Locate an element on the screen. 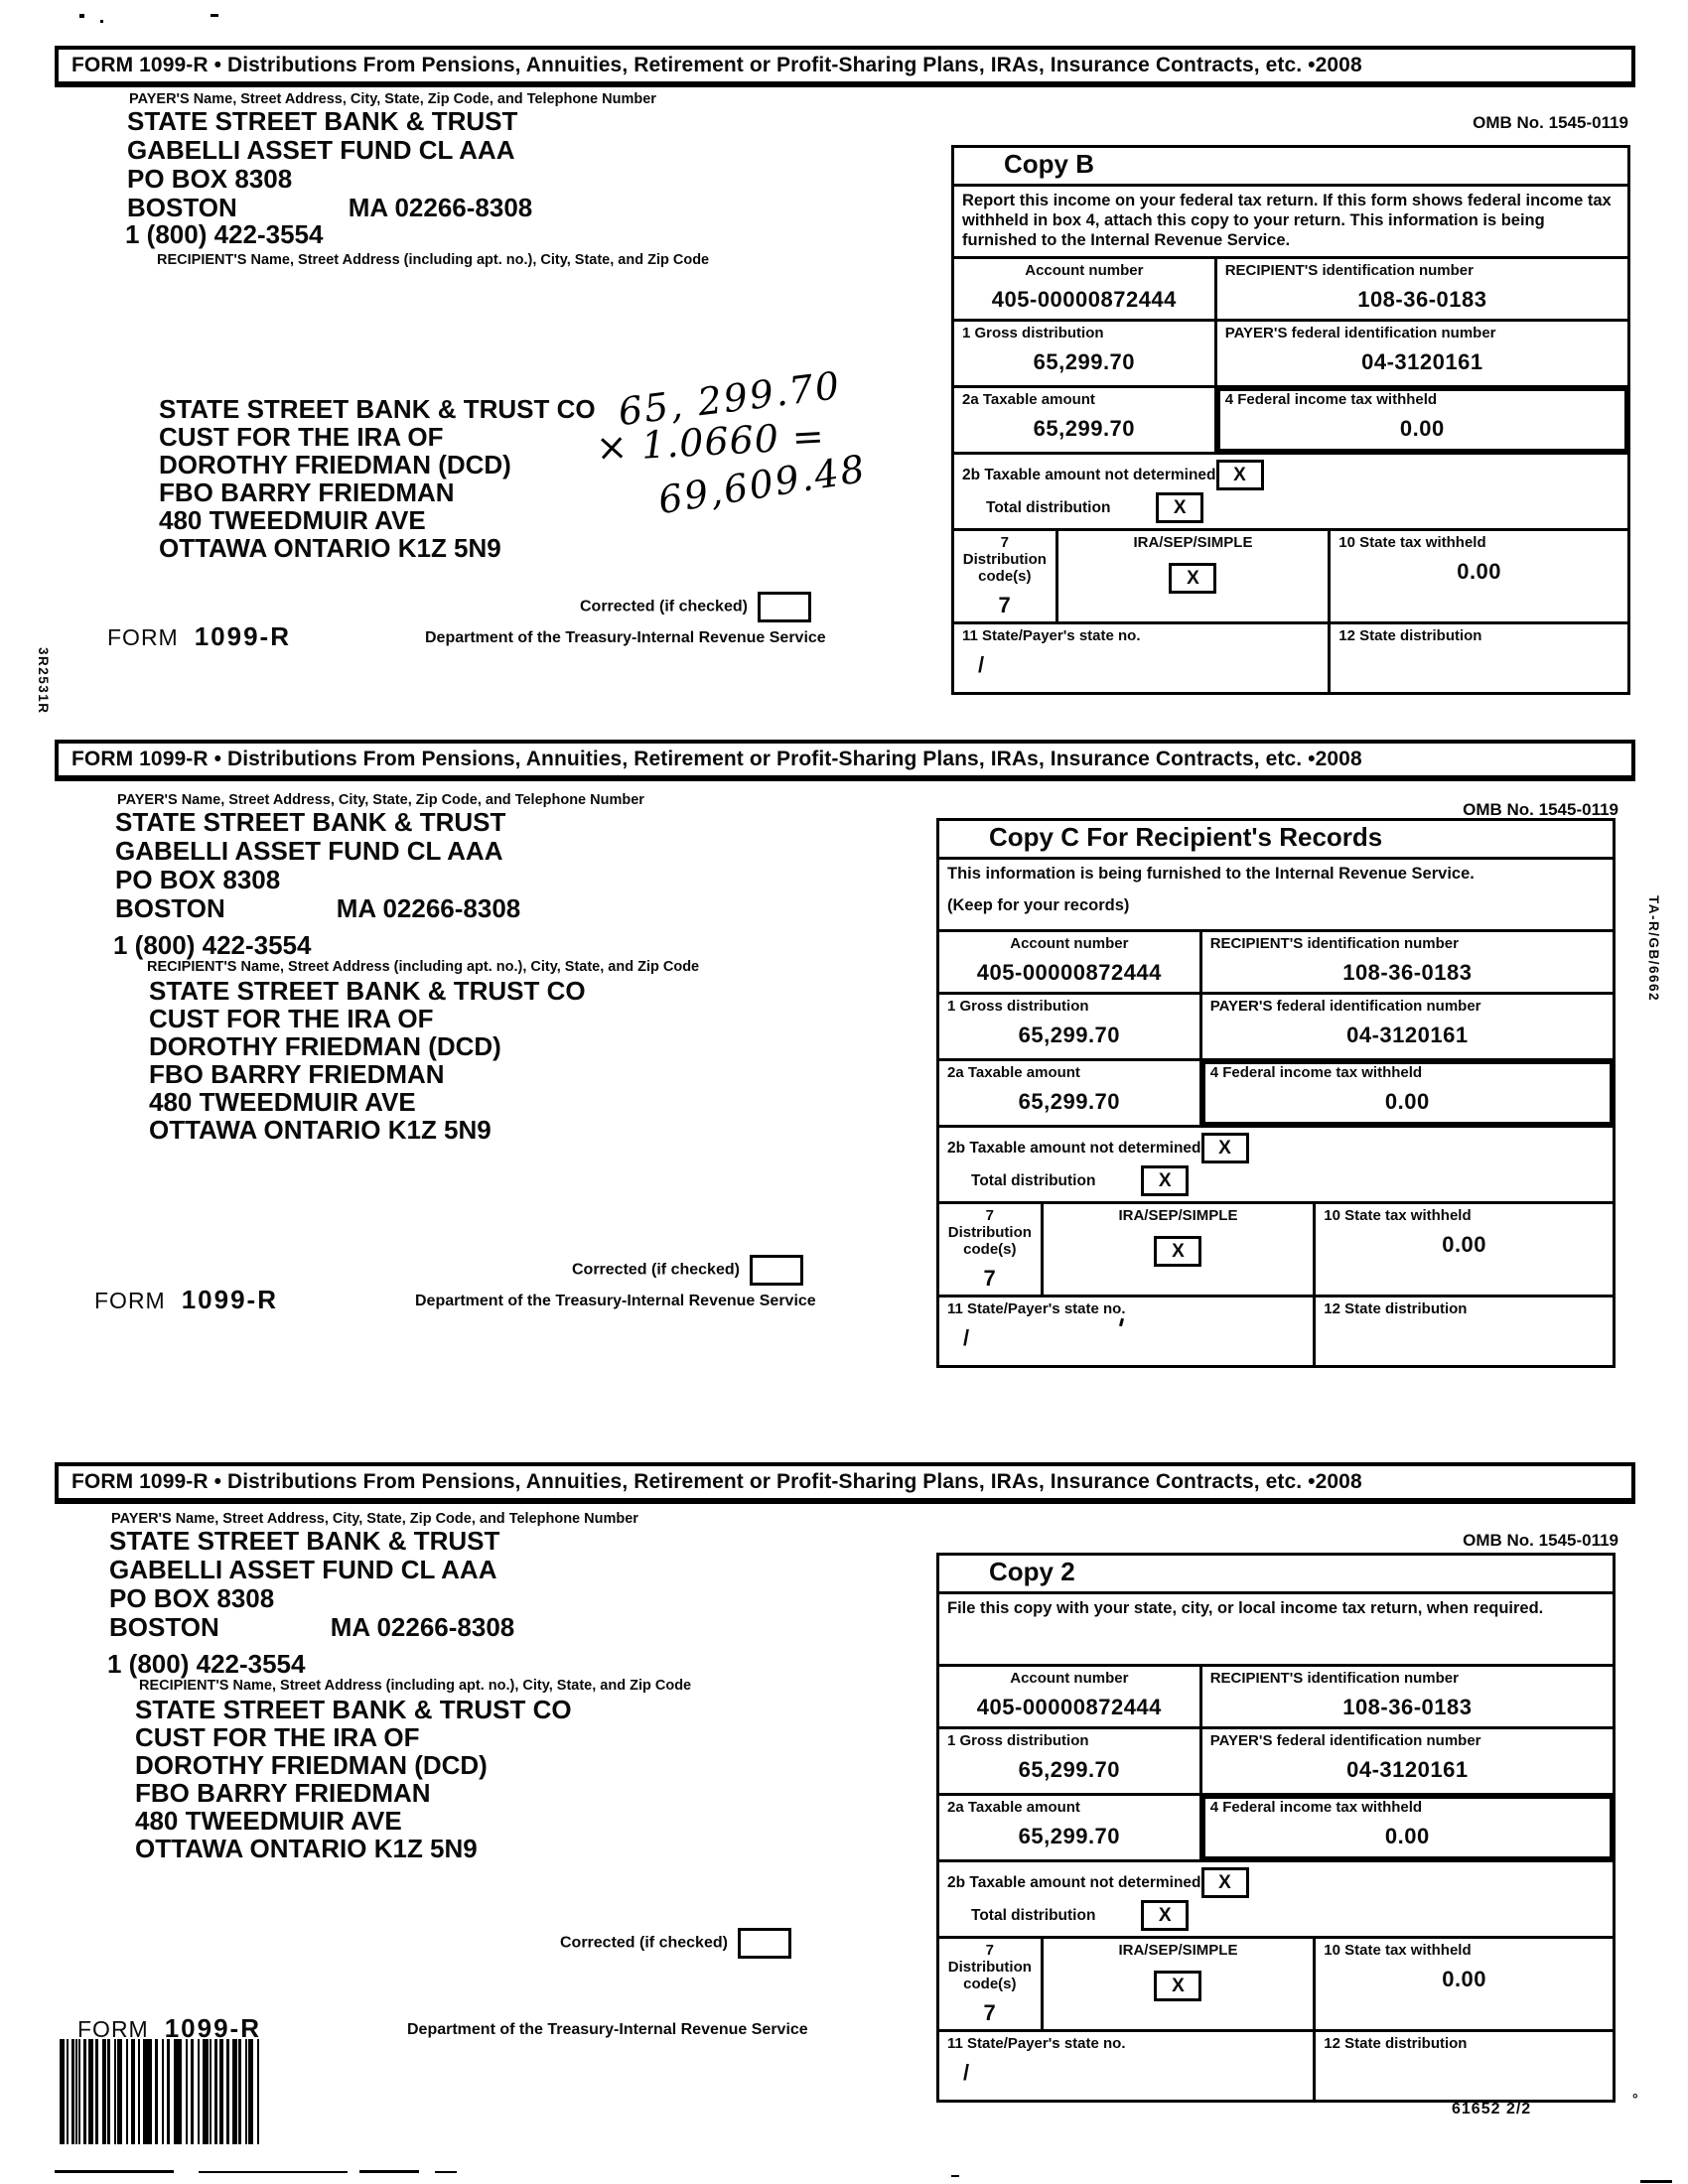 The image size is (1688, 2184). gross-distribution-label: 1 Gross distribution is located at coordinates (1033, 333).